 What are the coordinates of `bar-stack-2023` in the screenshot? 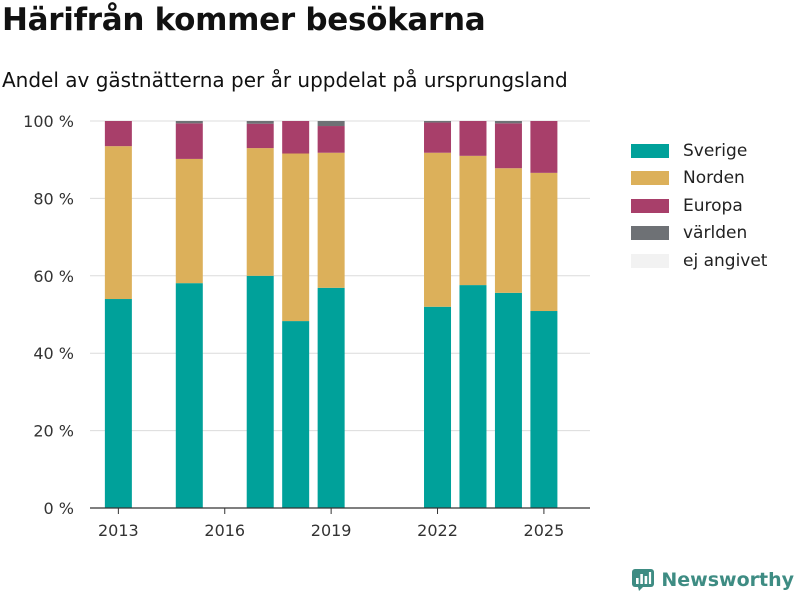 It's located at (473, 314).